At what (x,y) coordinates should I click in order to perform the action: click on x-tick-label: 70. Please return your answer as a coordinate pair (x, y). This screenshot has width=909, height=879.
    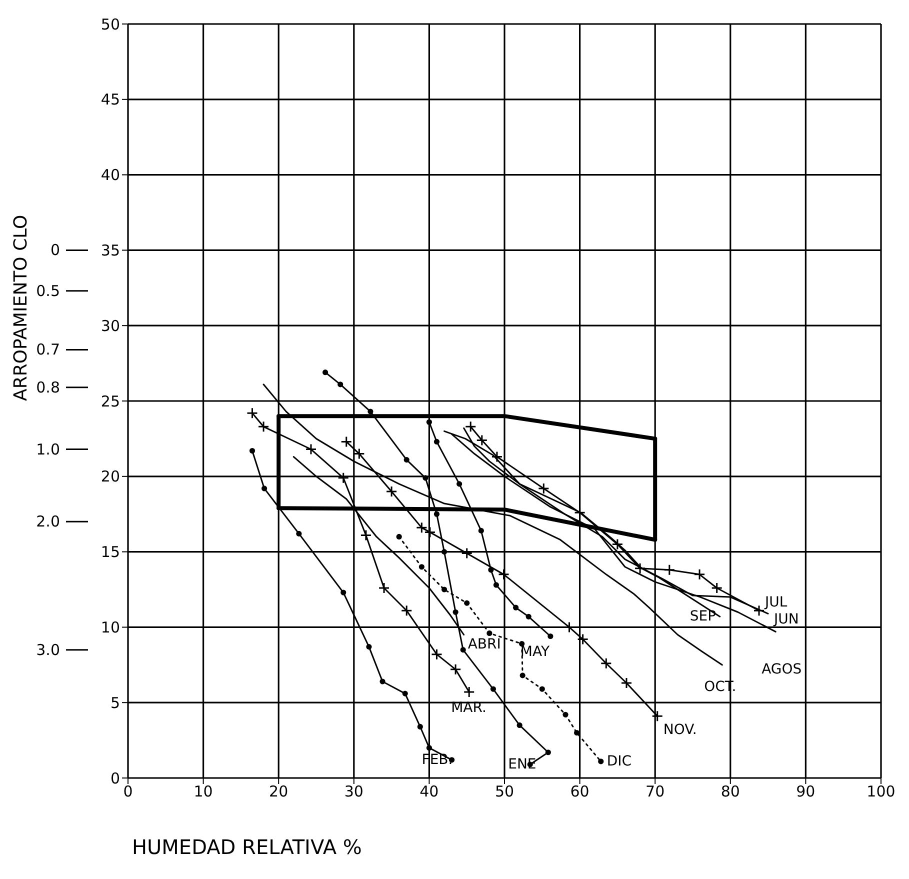
    Looking at the image, I should click on (655, 791).